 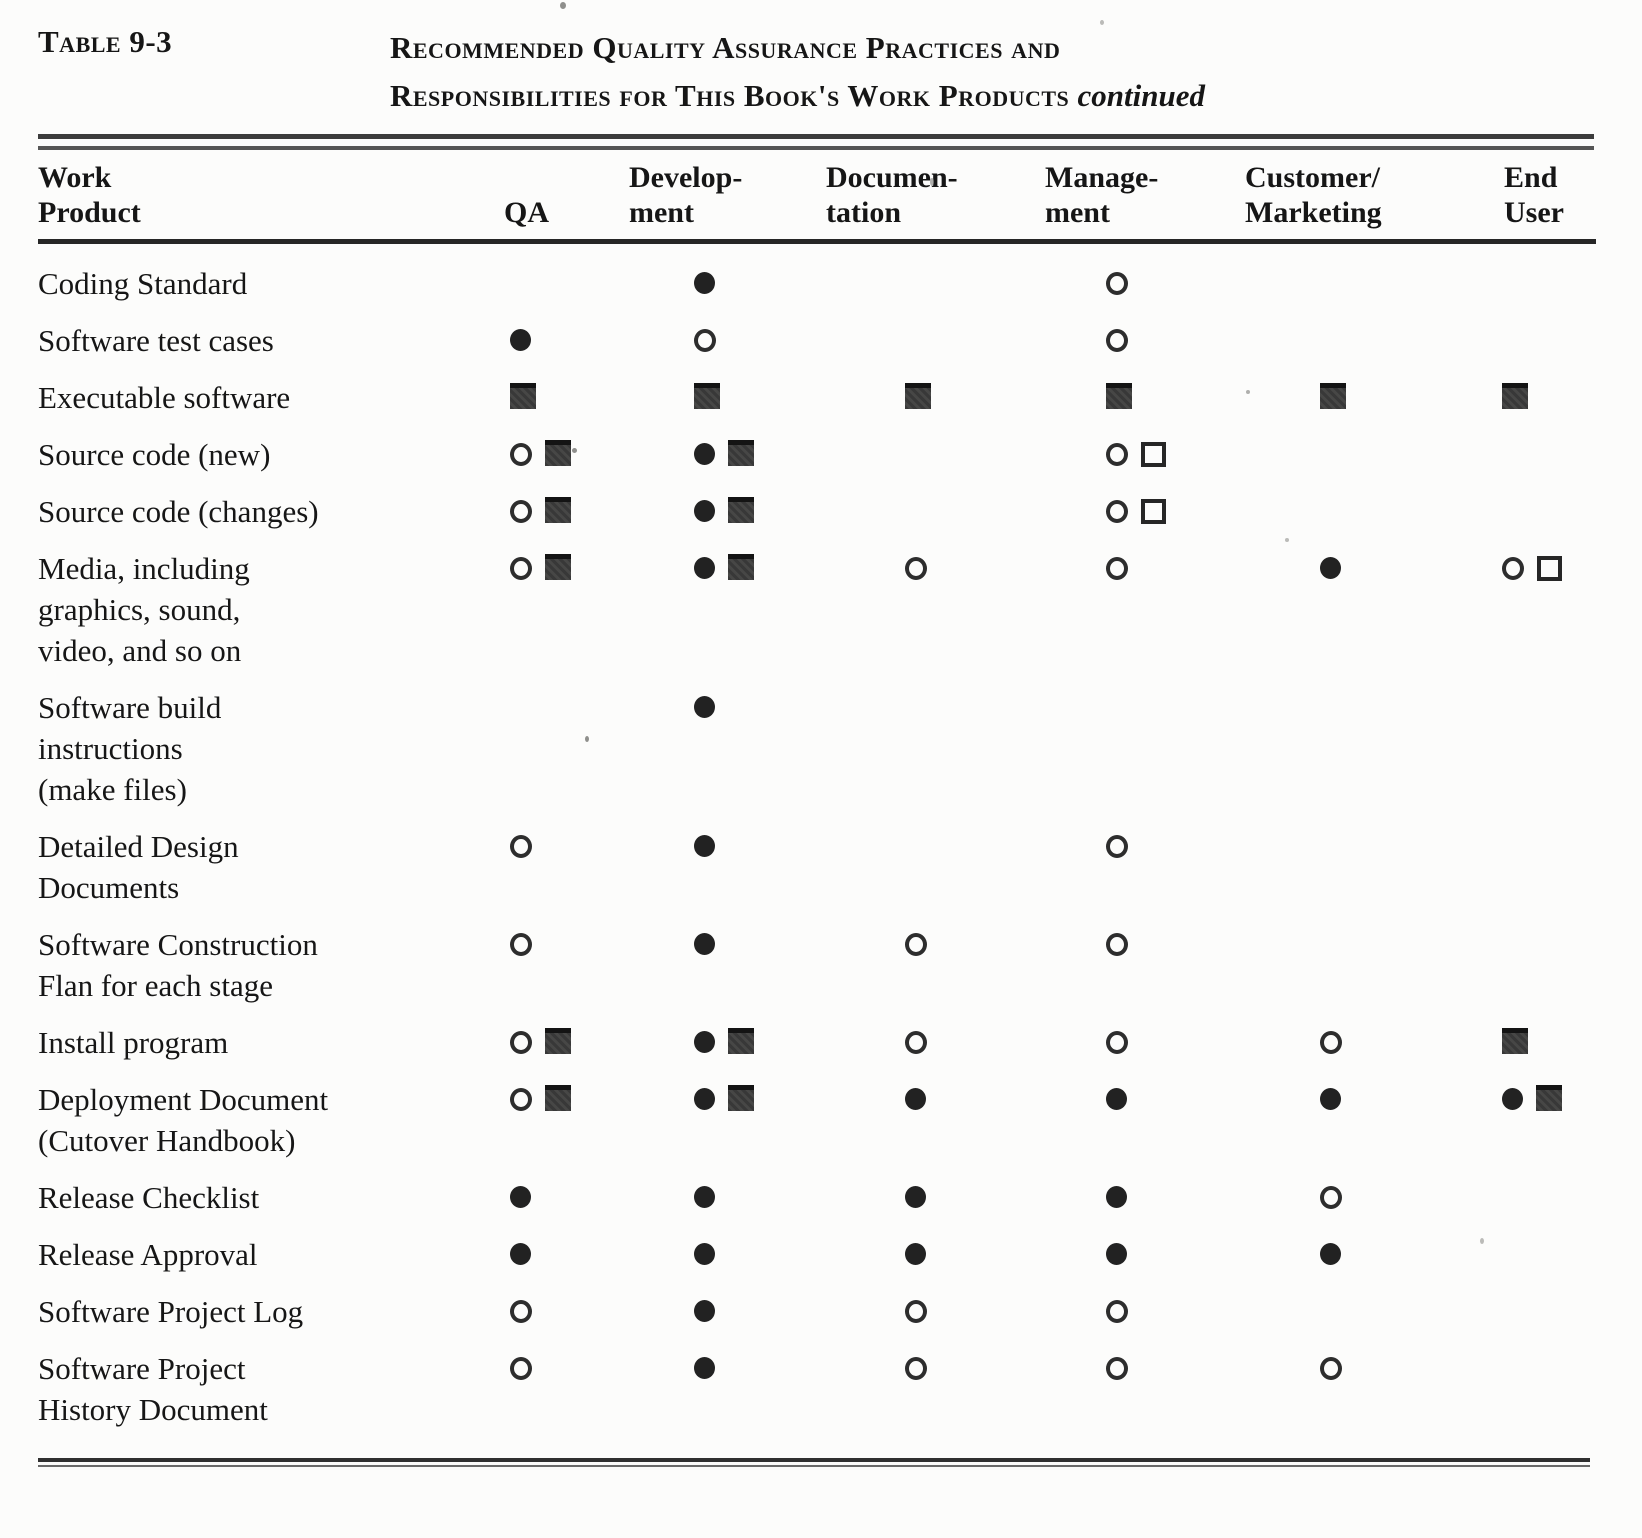 I want to click on column-header-qa: QA, so click(x=526, y=212).